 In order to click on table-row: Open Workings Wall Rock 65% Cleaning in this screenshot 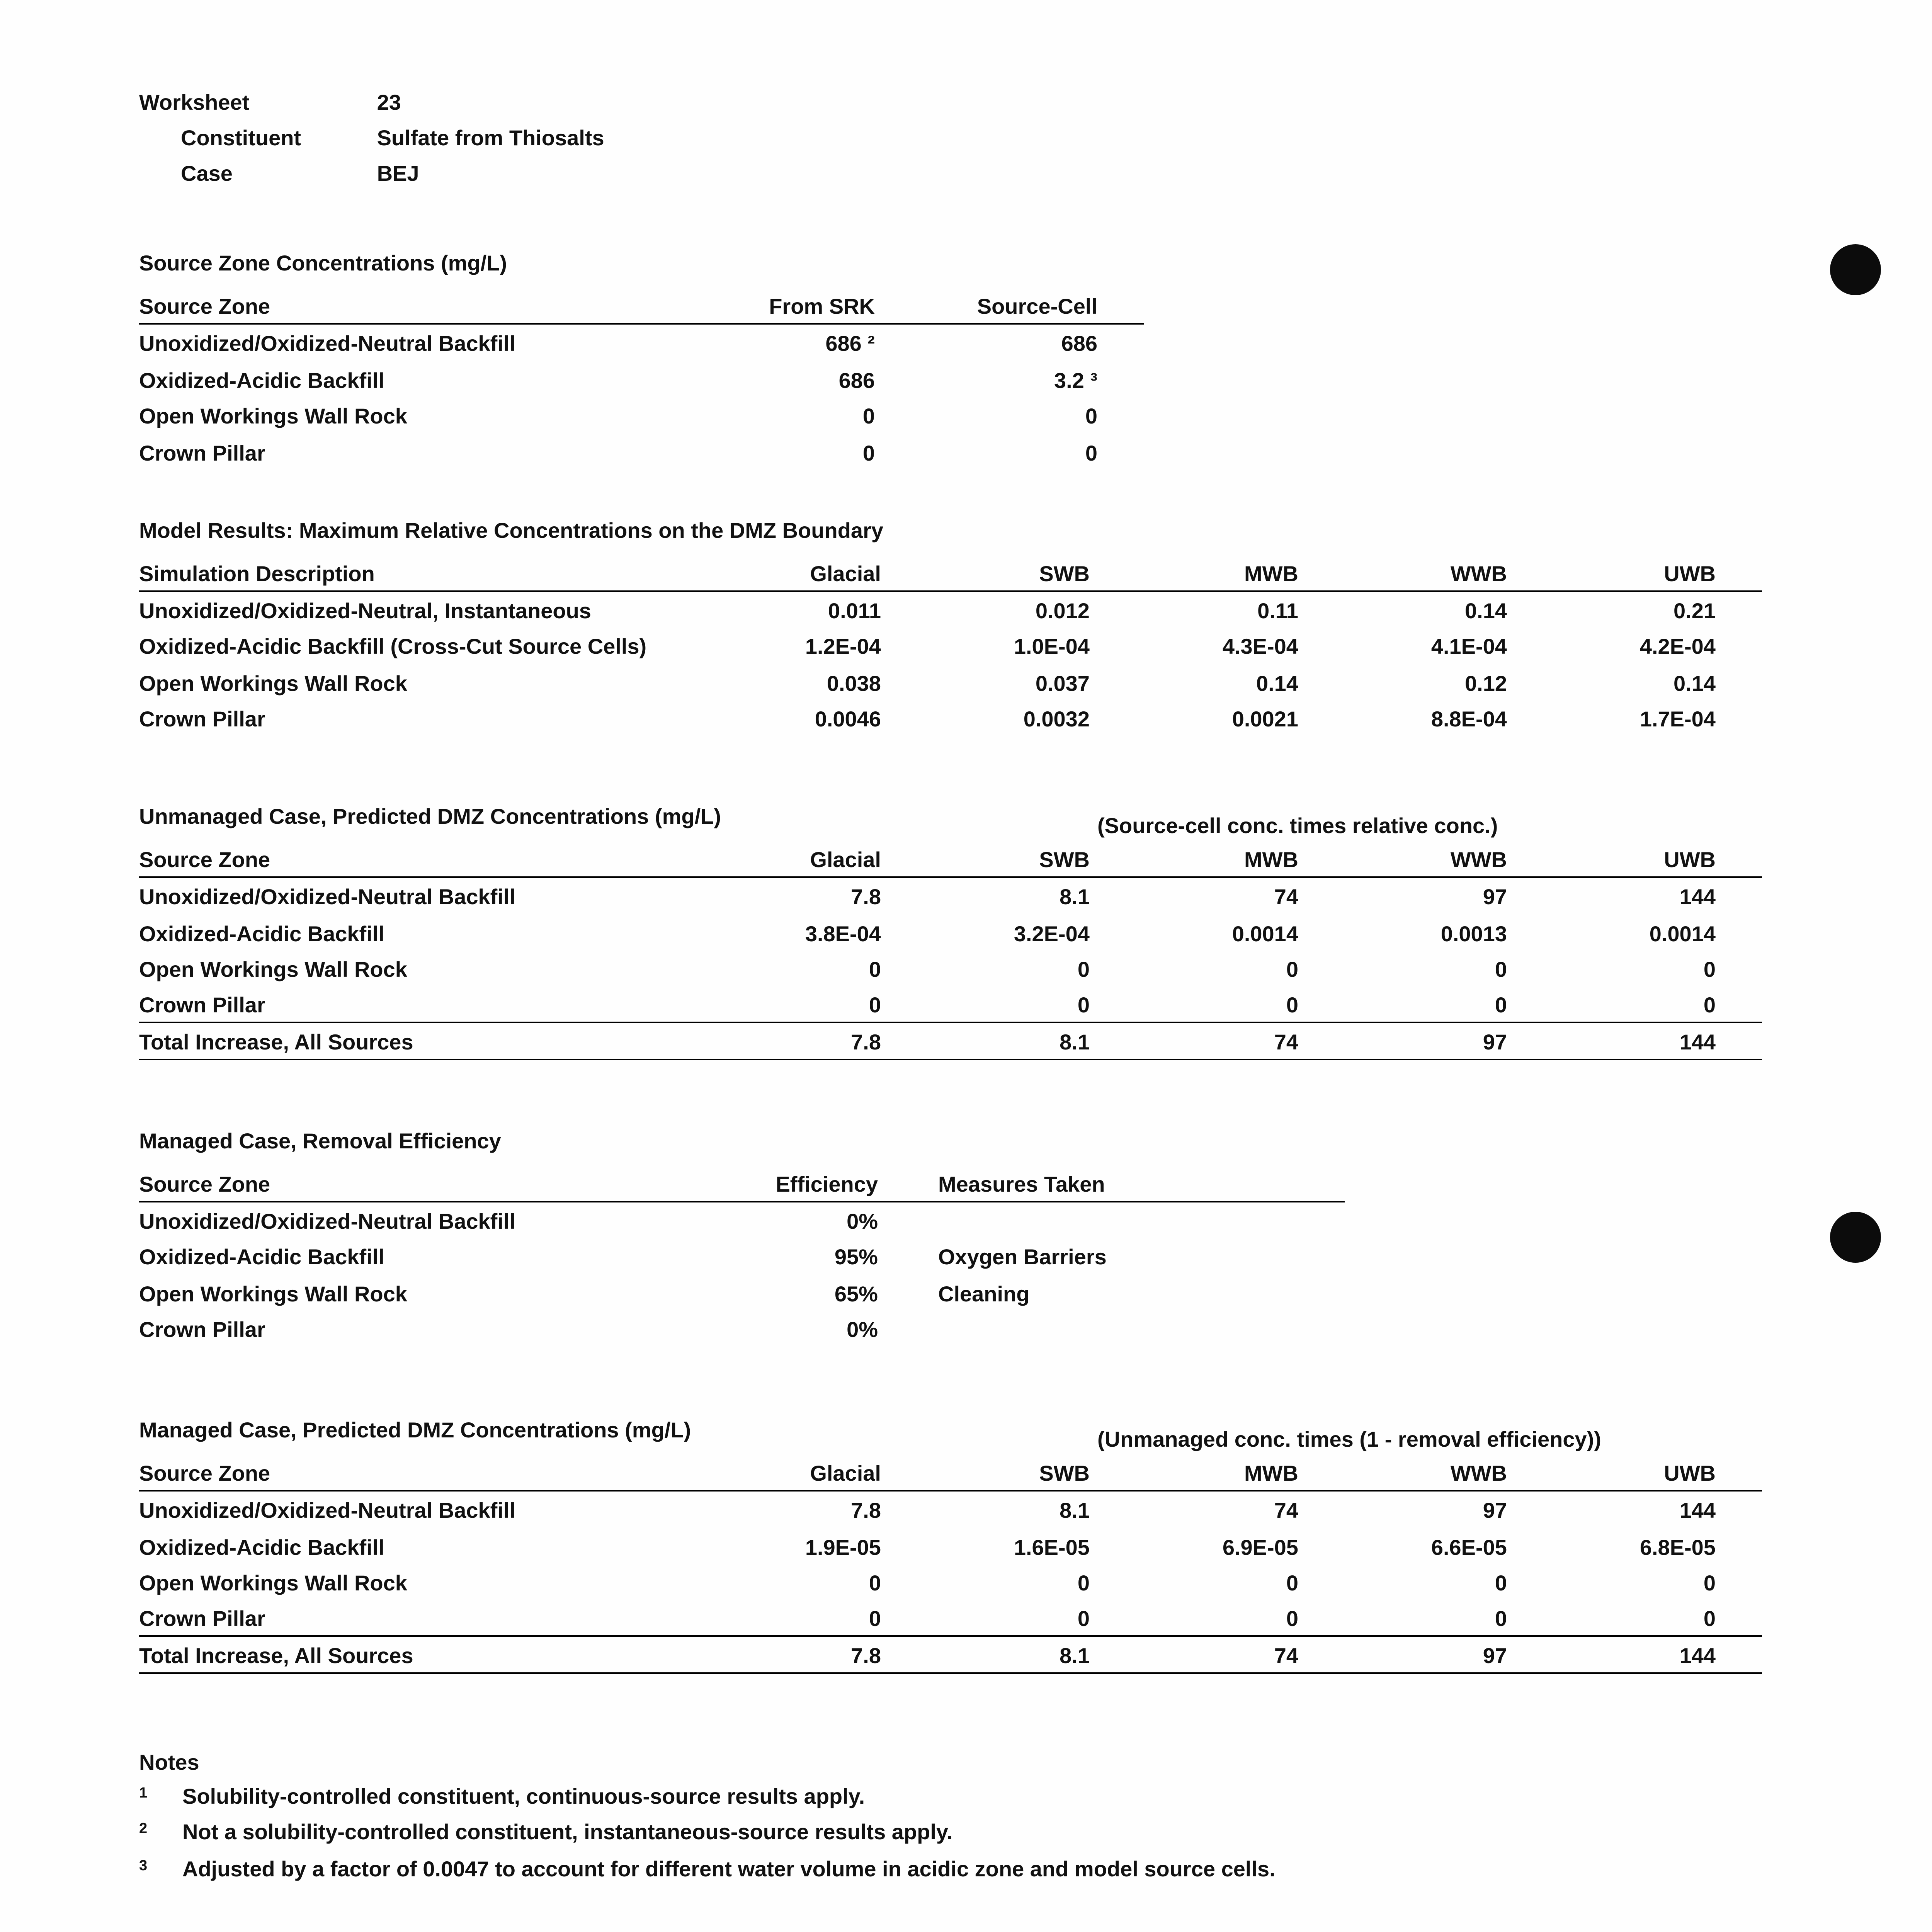, I will do `click(742, 1292)`.